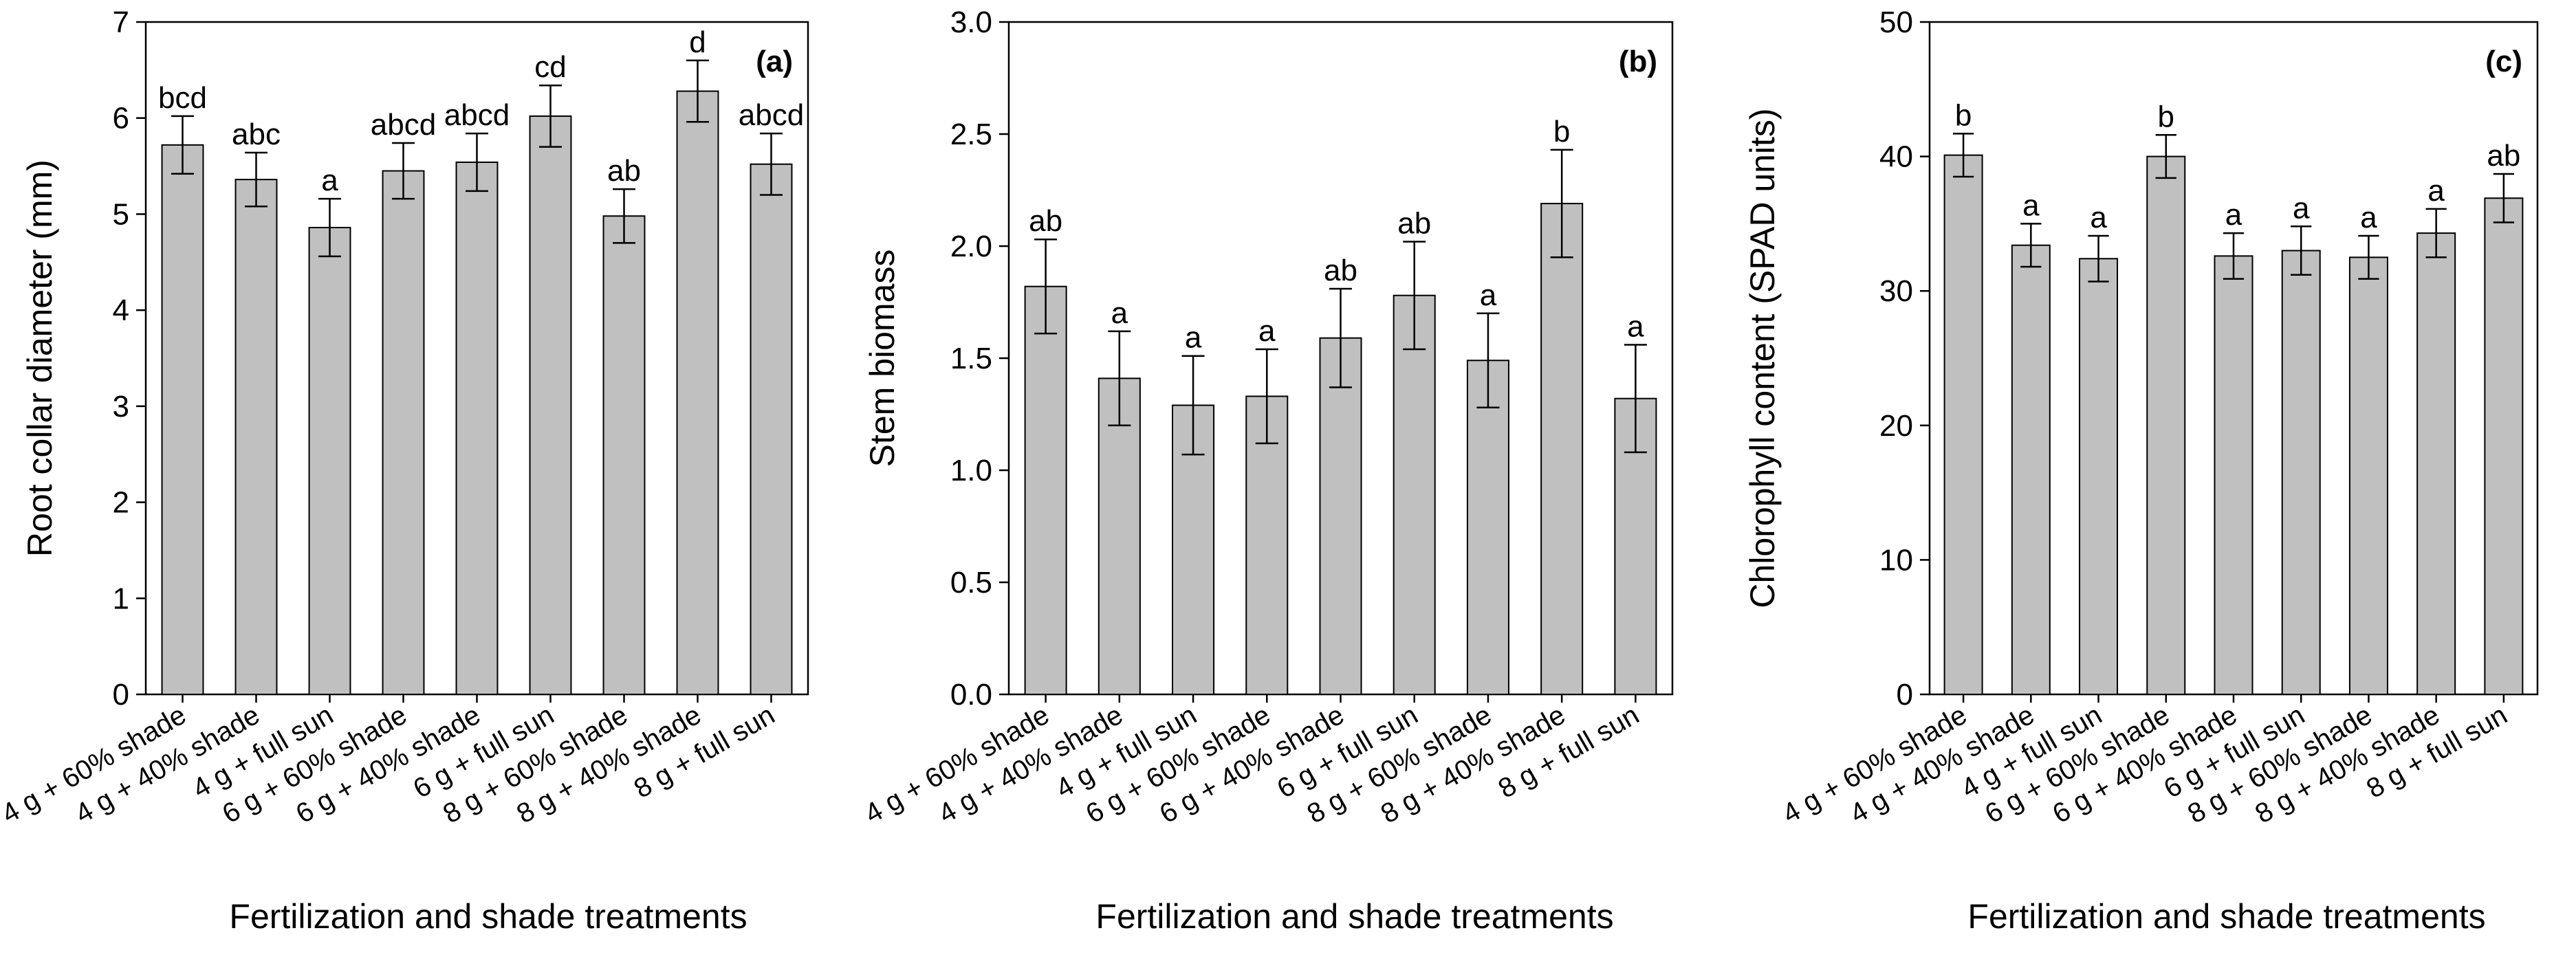  What do you see at coordinates (121, 118) in the screenshot?
I see `y-tick-label: 6` at bounding box center [121, 118].